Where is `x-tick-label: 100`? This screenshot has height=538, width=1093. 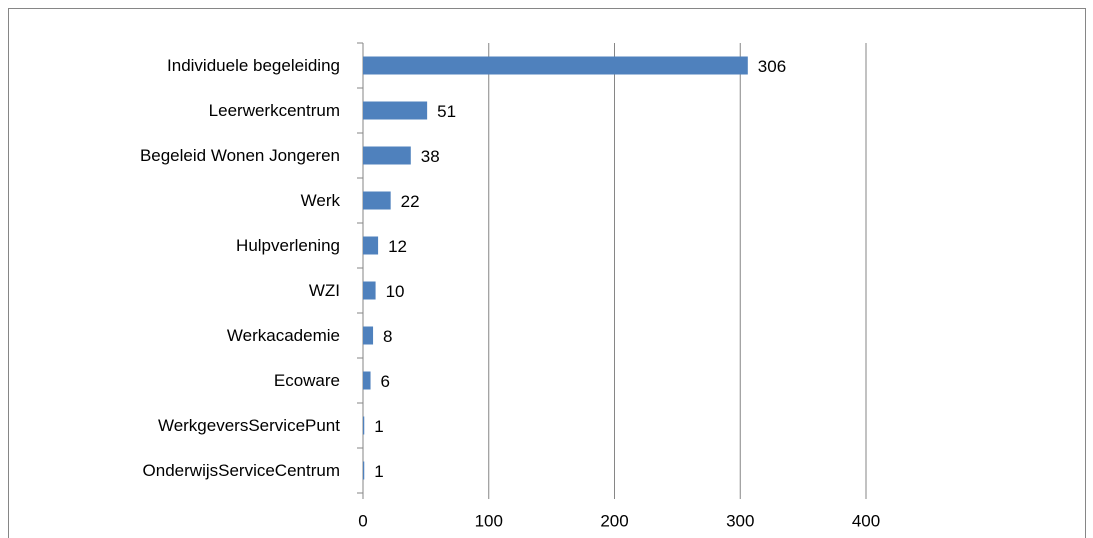
x-tick-label: 100 is located at coordinates (489, 520).